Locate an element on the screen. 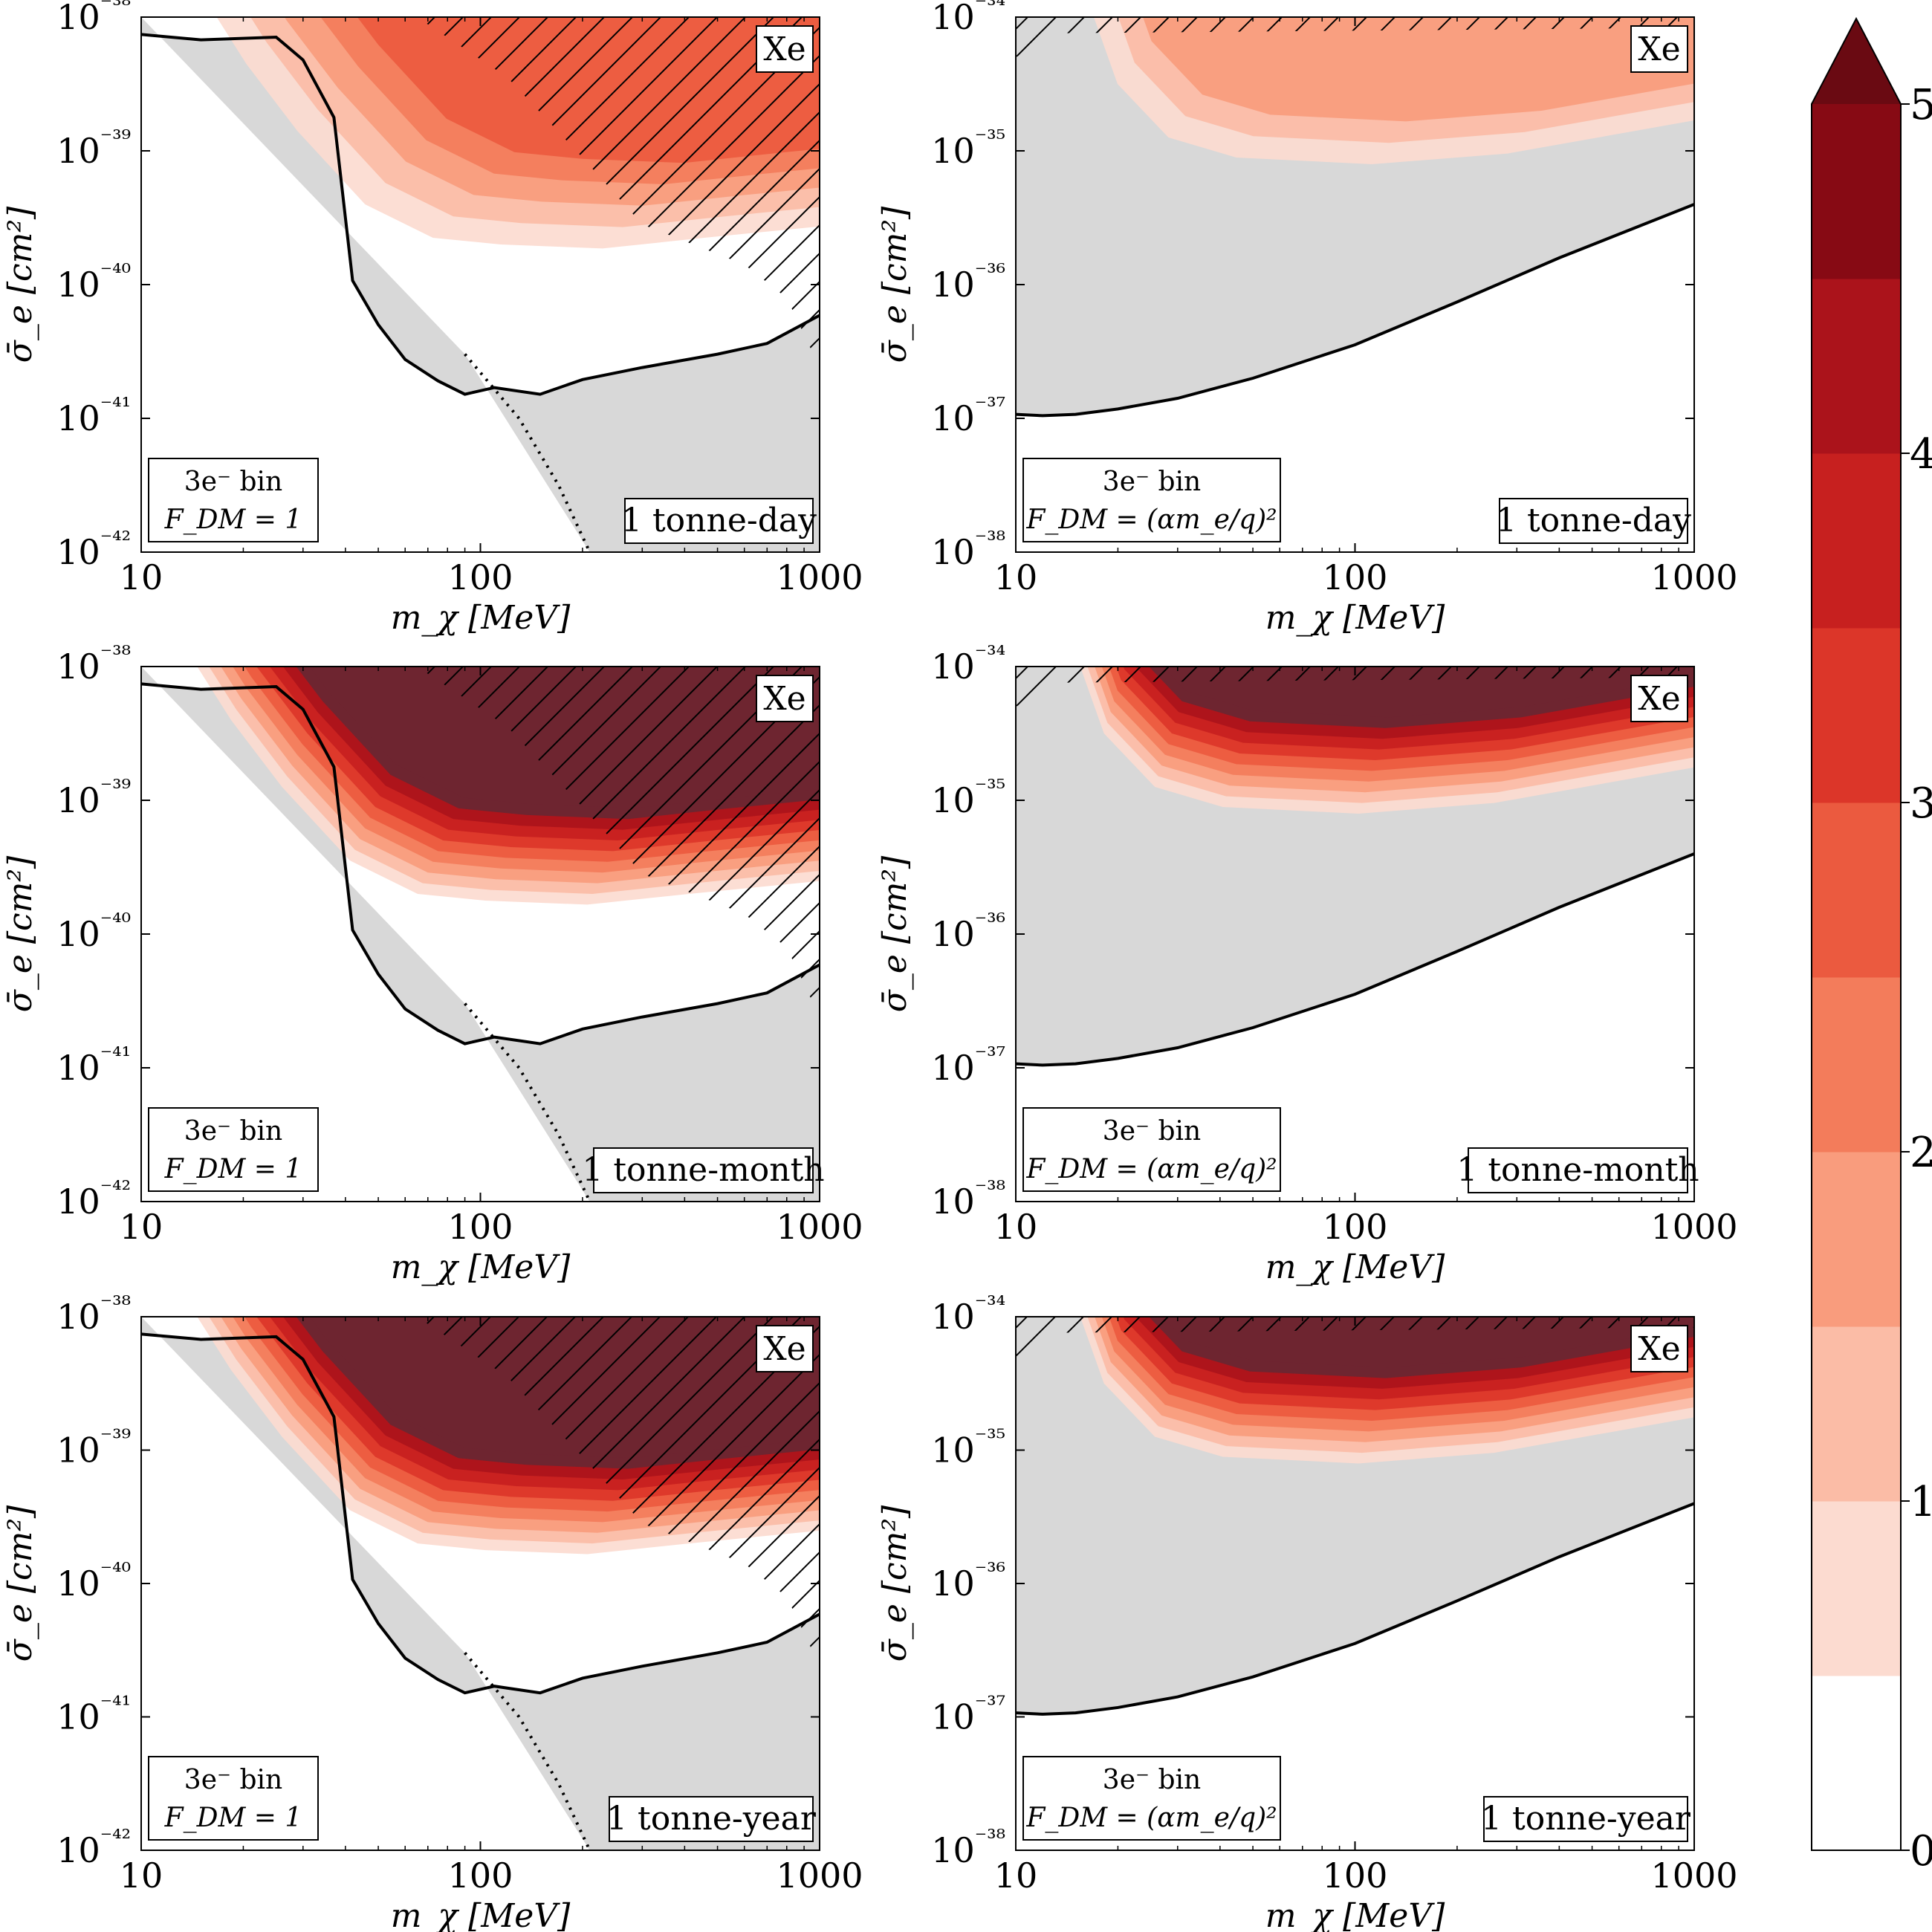 The height and width of the screenshot is (1932, 1932). colorbar-tick-label: 3 is located at coordinates (1921, 803).